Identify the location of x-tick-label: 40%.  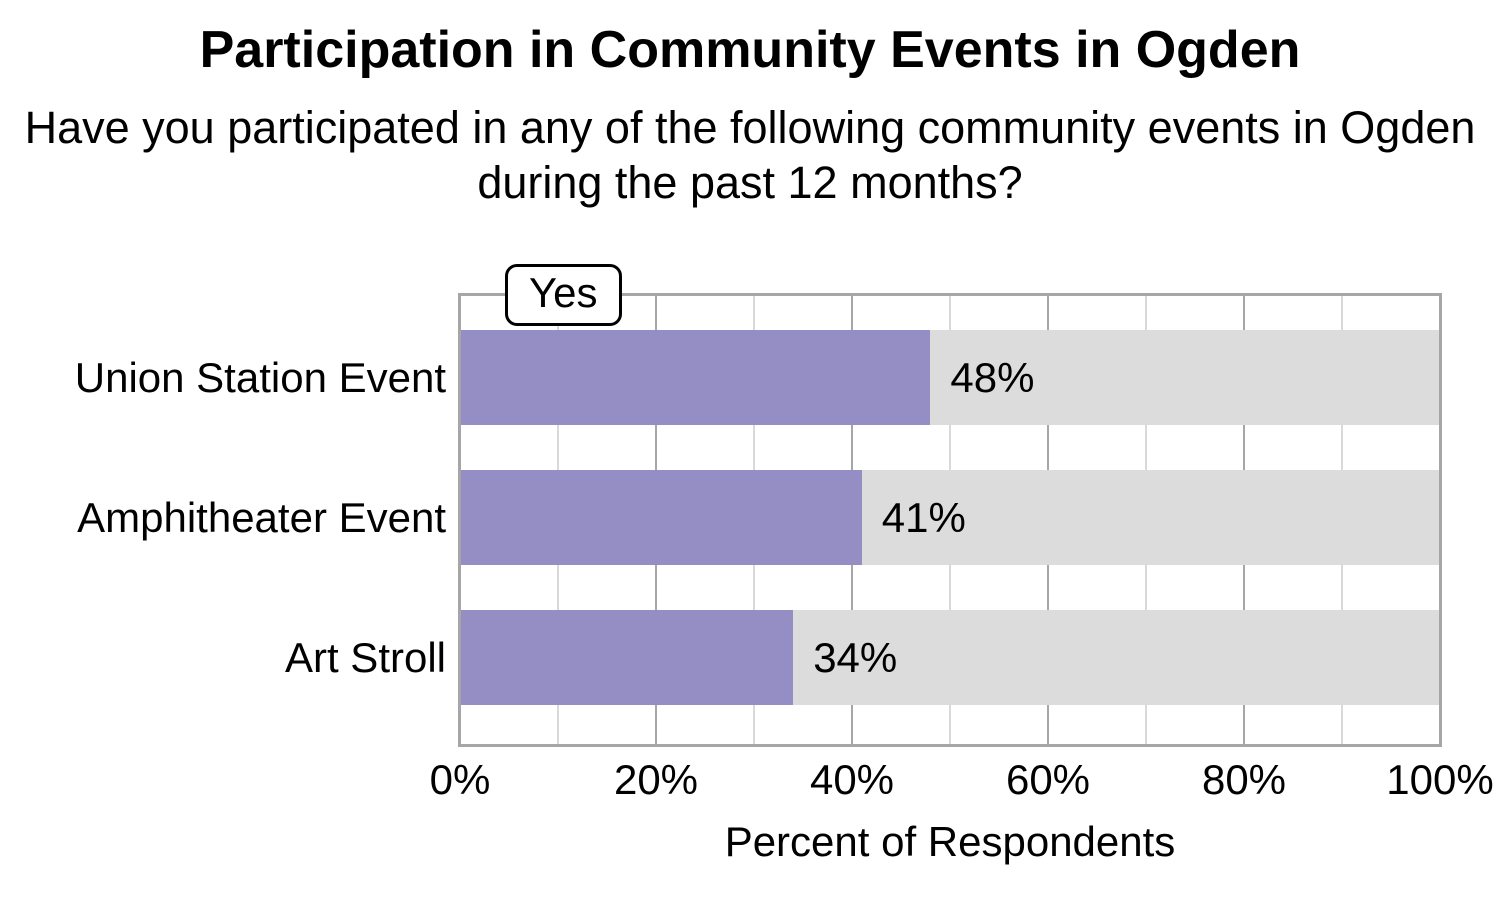
(852, 779).